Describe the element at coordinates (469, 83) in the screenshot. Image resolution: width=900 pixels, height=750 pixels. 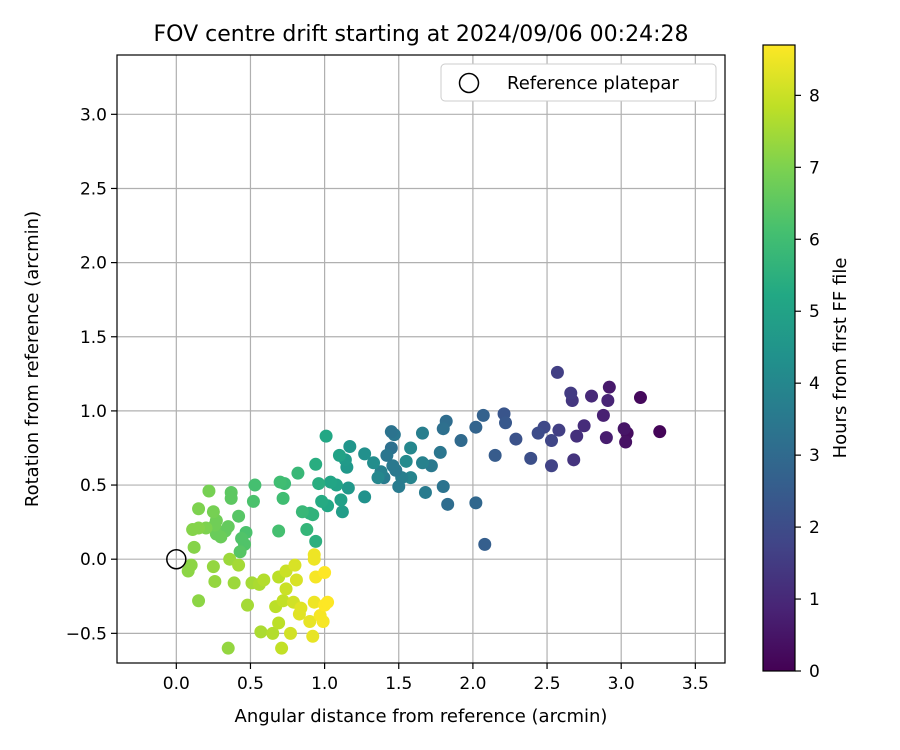
I see `legend-marker-icon` at that location.